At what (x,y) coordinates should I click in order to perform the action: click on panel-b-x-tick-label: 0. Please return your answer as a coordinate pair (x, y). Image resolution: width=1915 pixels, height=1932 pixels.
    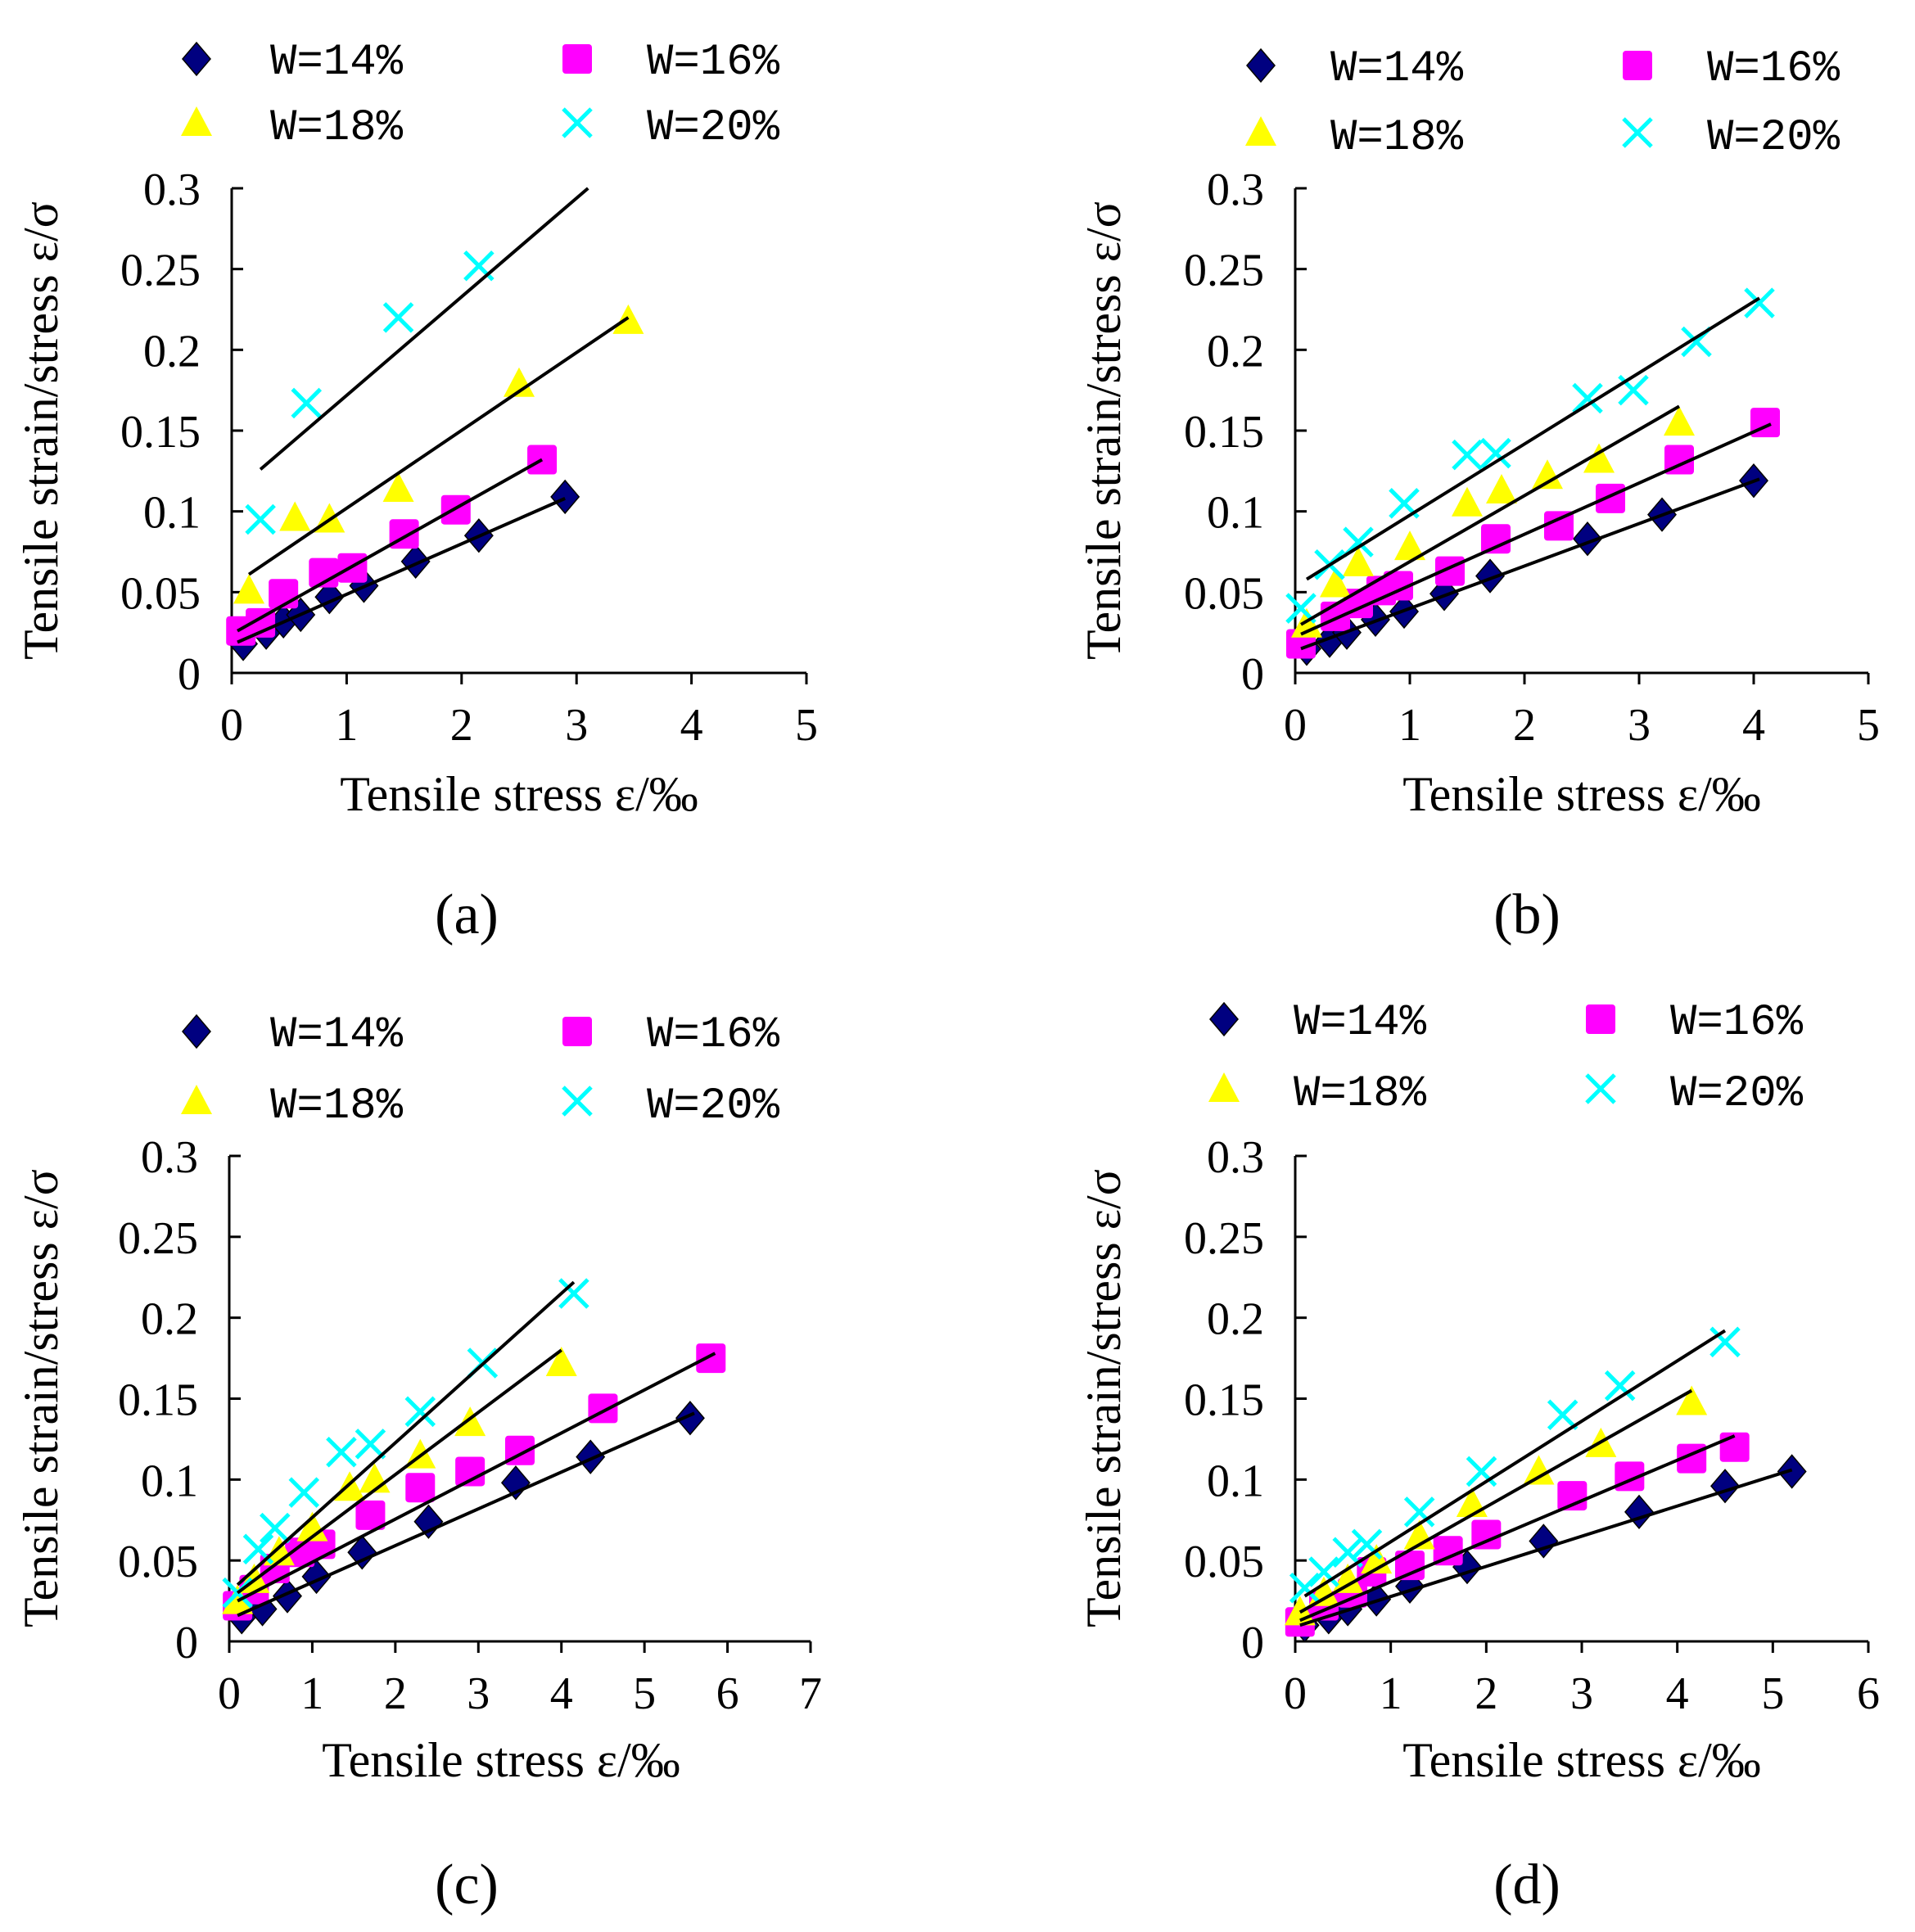
    Looking at the image, I should click on (1295, 725).